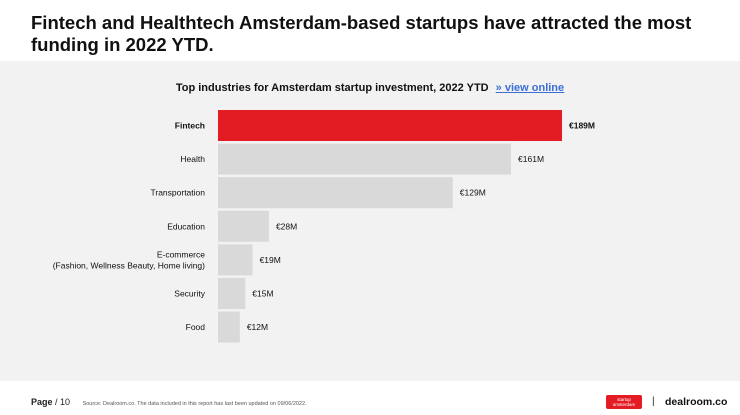 The image size is (740, 415). I want to click on dealroom-logo: dealroom.co, so click(696, 402).